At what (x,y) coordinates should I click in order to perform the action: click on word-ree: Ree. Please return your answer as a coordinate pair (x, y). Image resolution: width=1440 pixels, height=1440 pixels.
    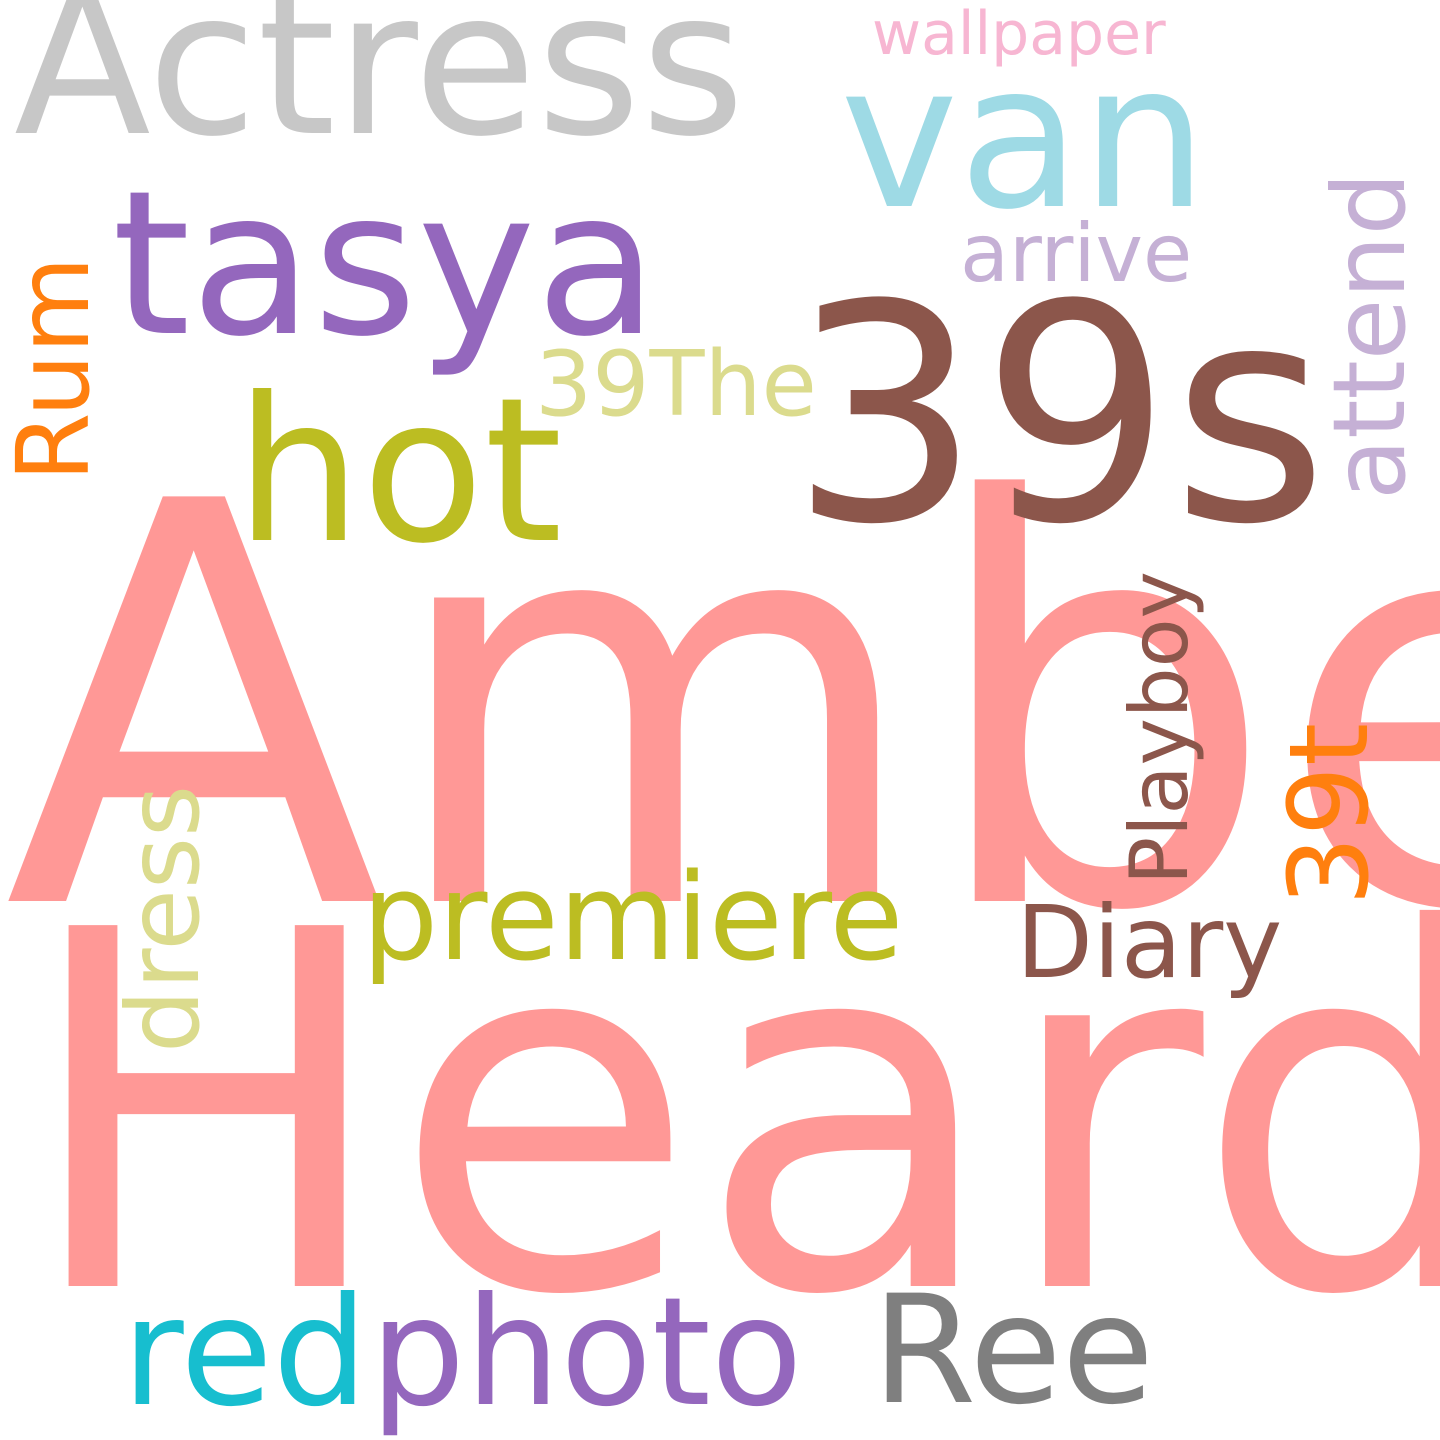
    Looking at the image, I should click on (1013, 1351).